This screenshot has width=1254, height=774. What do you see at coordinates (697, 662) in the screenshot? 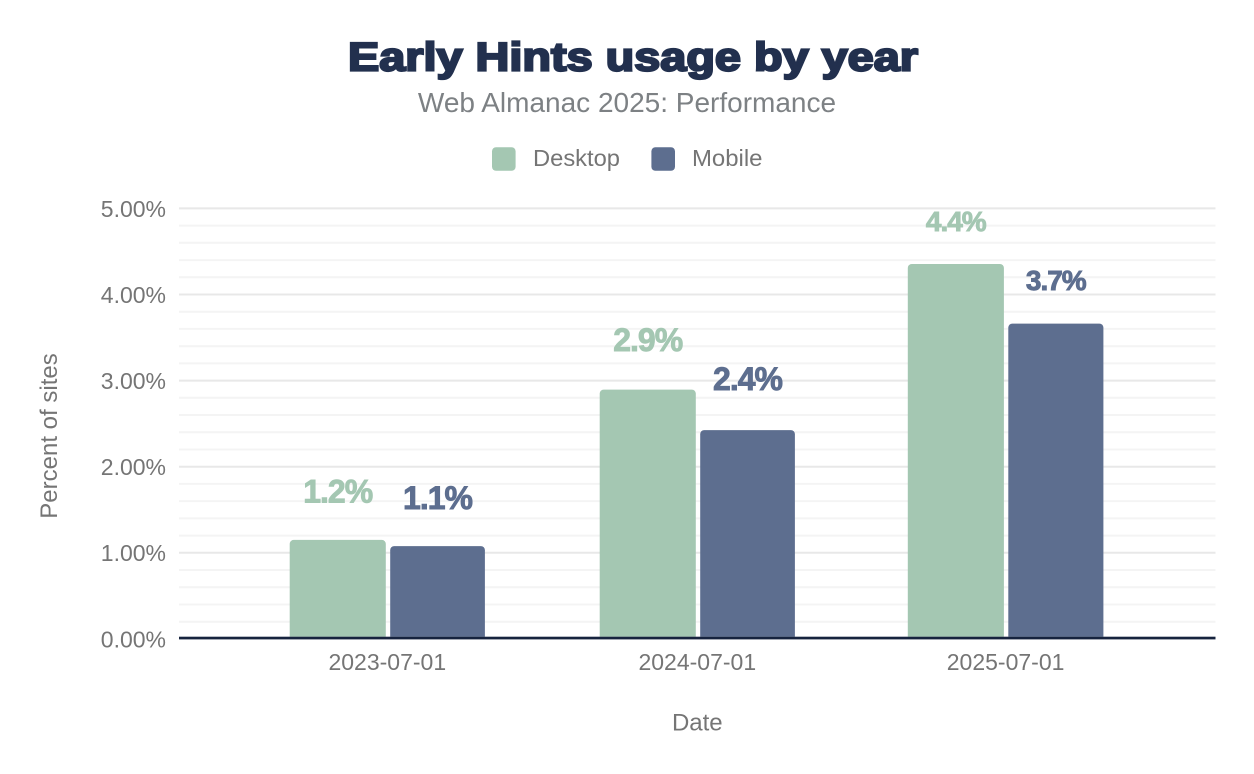
I see `svg-text: 2024-07-01` at bounding box center [697, 662].